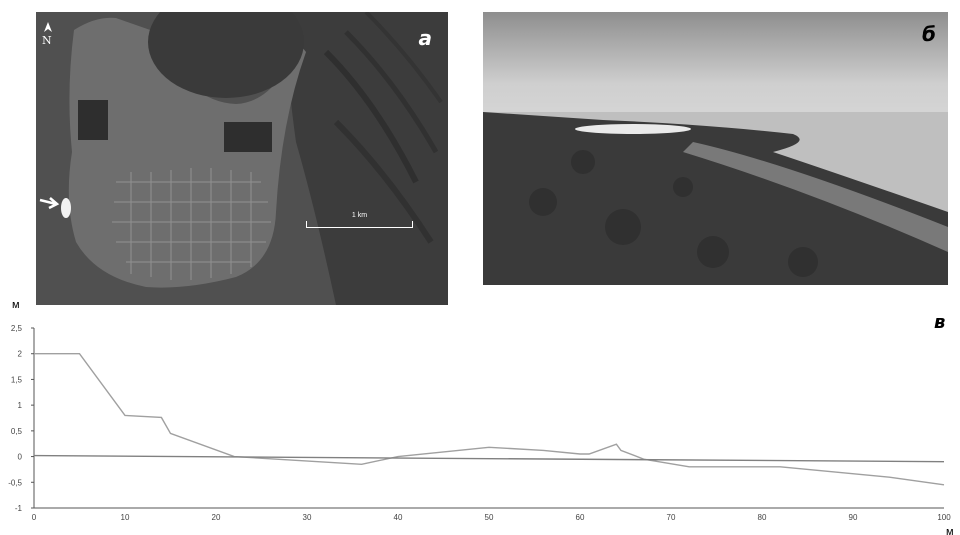 Image resolution: width=960 pixels, height=535 pixels. Describe the element at coordinates (580, 517) in the screenshot. I see `x-tick-label: 60` at that location.